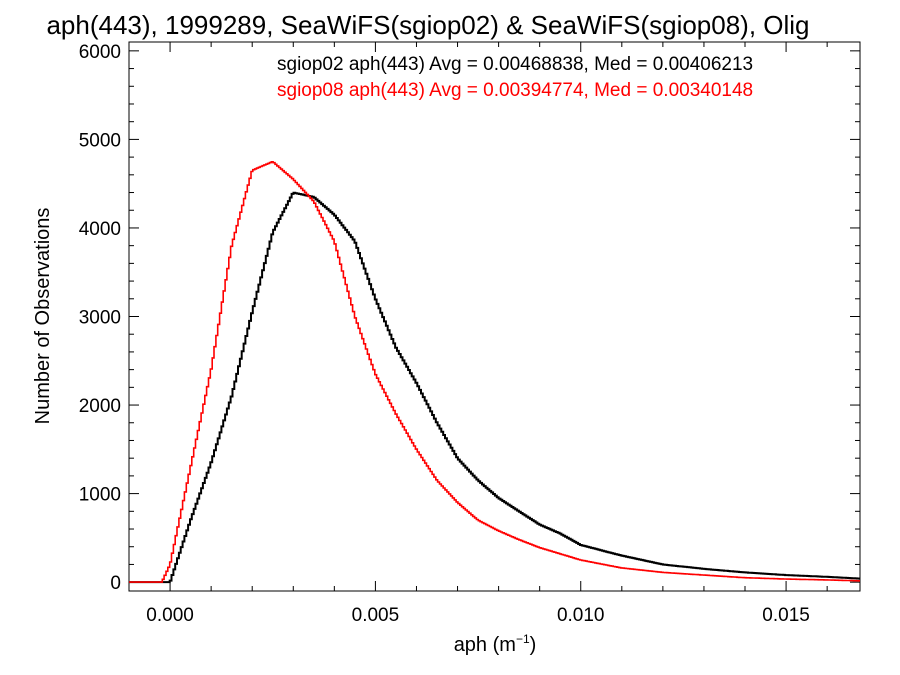 The image size is (900, 675). I want to click on x-tick-label: 0.005, so click(376, 615).